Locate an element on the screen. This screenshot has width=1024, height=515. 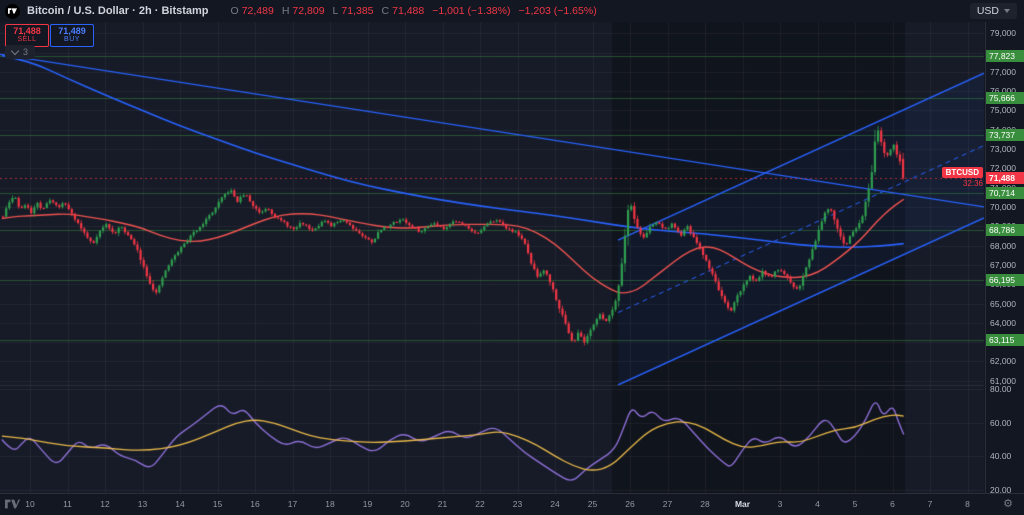
time-label: 5 is located at coordinates (855, 504).